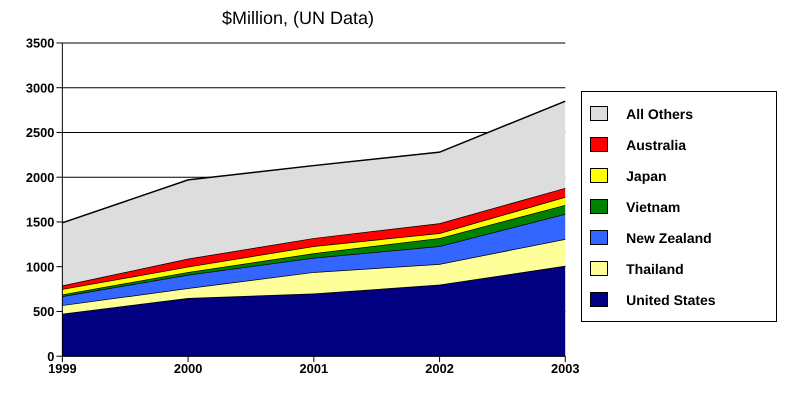 Image resolution: width=785 pixels, height=402 pixels. Describe the element at coordinates (565, 368) in the screenshot. I see `x-tick-label: 2003` at that location.